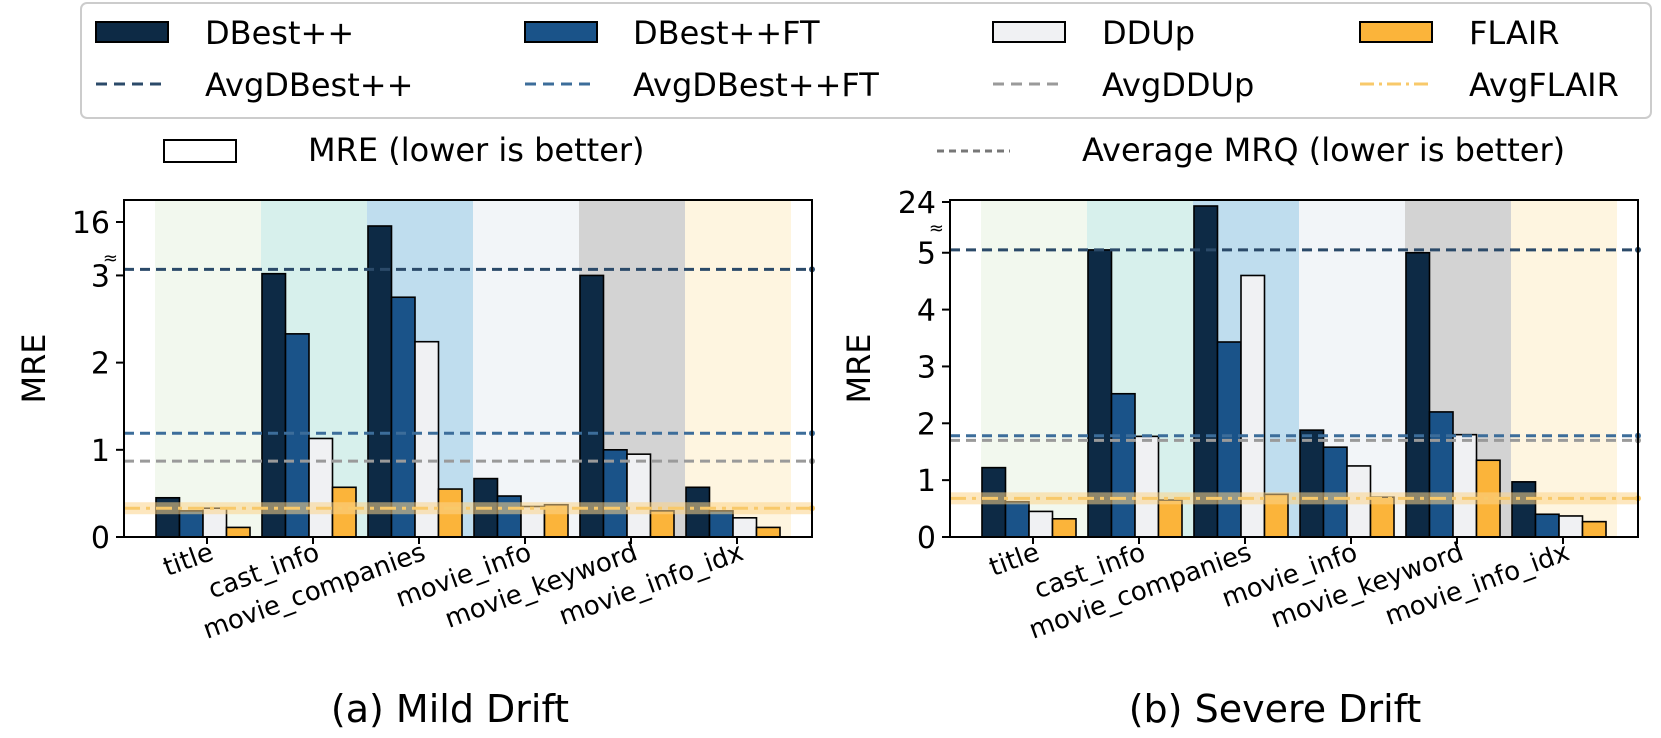  Describe the element at coordinates (1459, 33) in the screenshot. I see `legend-entry-flair: FLAIR` at that location.